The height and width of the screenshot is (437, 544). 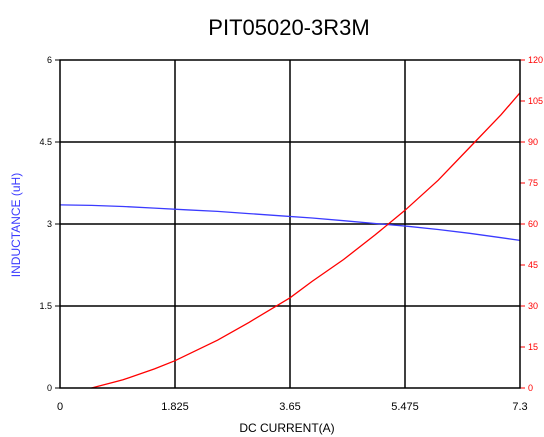 What do you see at coordinates (175, 407) in the screenshot?
I see `x-tick-label: 1.825` at bounding box center [175, 407].